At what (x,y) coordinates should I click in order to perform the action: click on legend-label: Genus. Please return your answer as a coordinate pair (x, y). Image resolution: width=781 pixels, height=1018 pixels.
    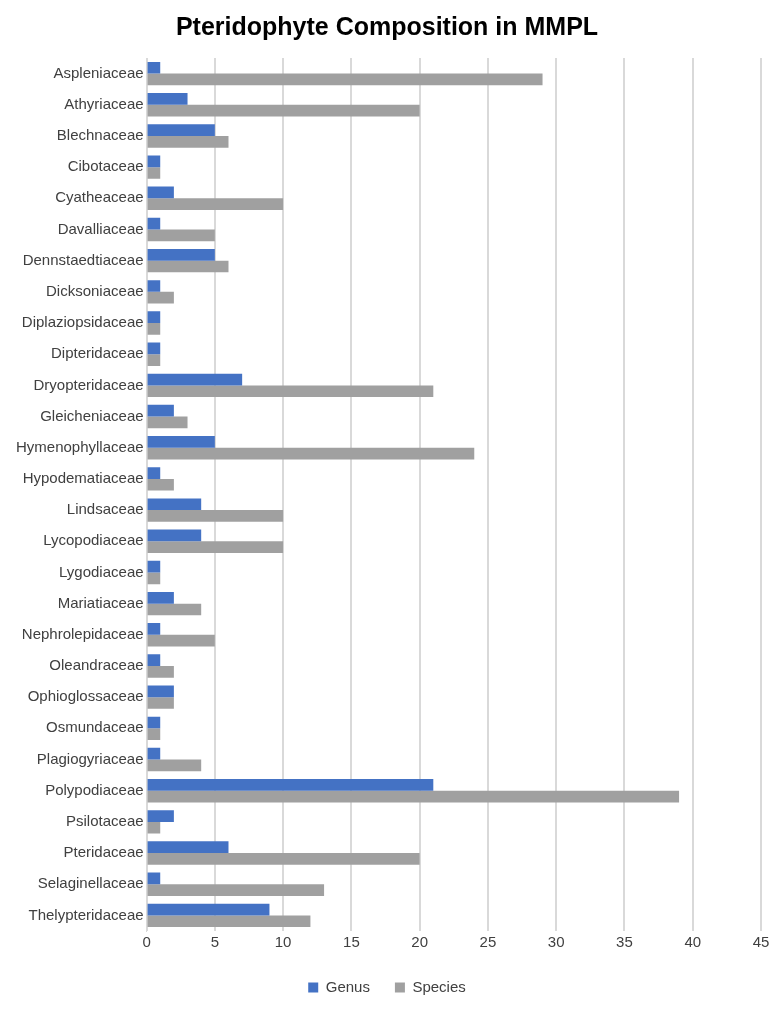
    Looking at the image, I should click on (347, 986).